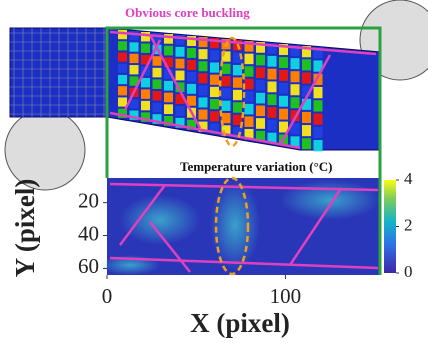  What do you see at coordinates (187, 12) in the screenshot?
I see `annotation: Obvious core buckling` at bounding box center [187, 12].